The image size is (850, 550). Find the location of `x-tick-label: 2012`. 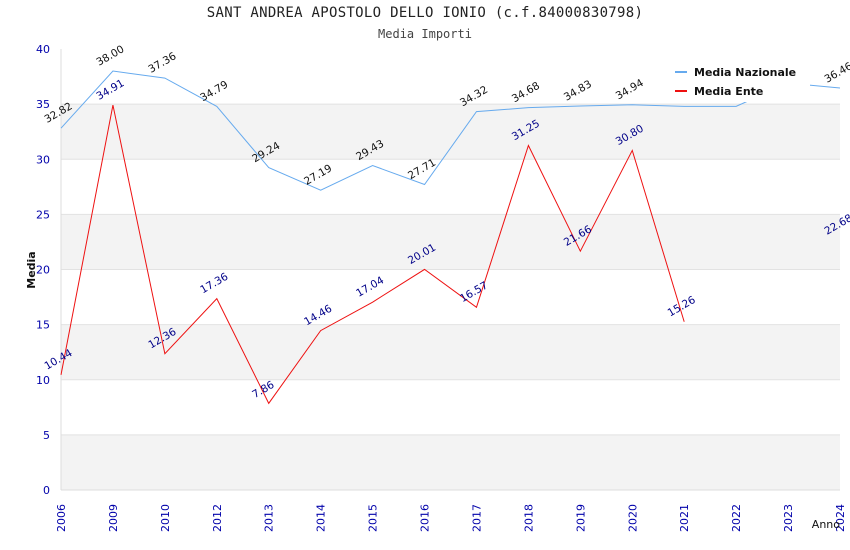

x-tick-label: 2012 is located at coordinates (217, 518).